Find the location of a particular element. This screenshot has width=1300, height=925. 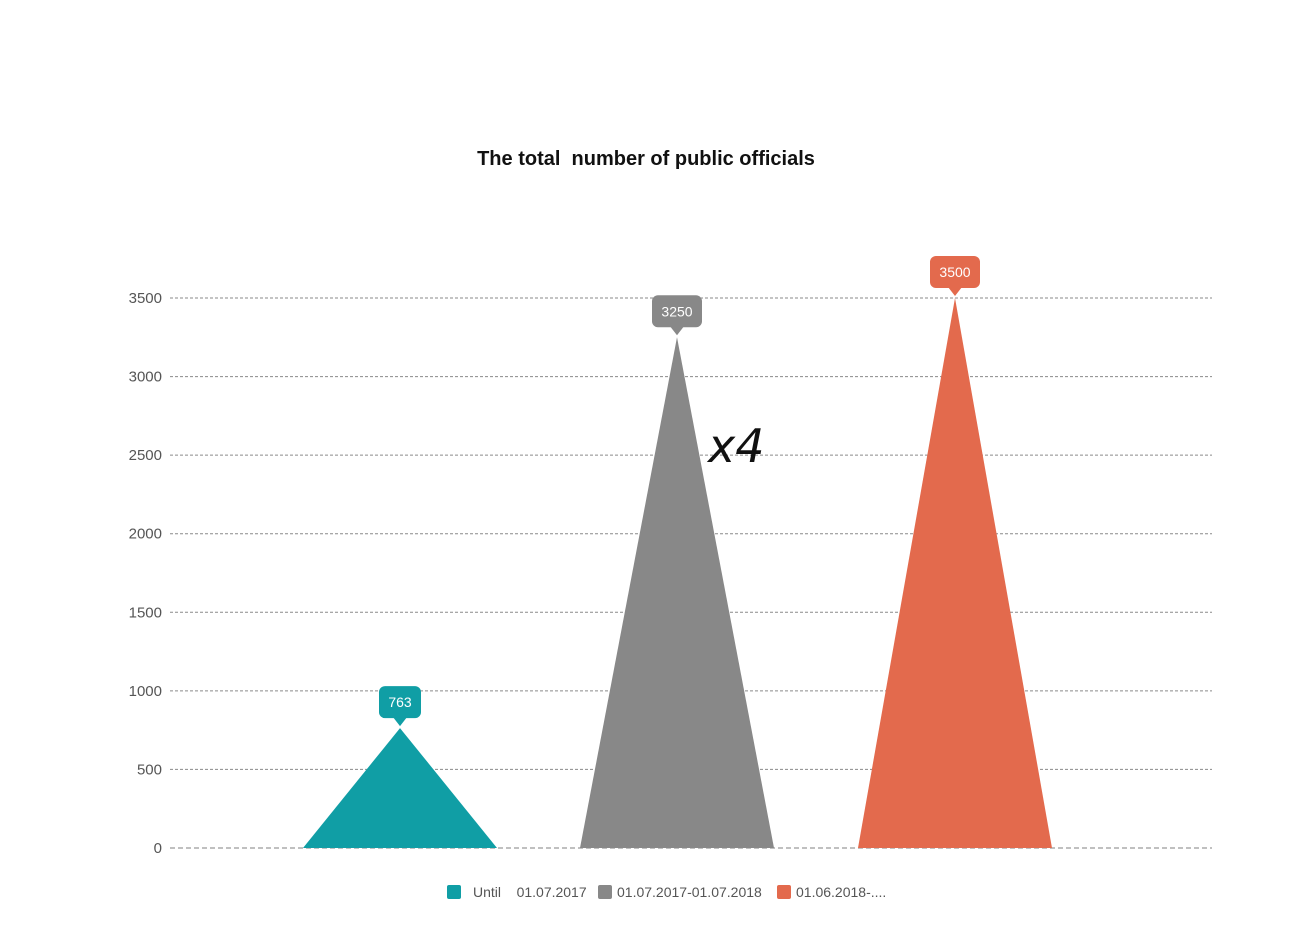

data-label: 3500 is located at coordinates (955, 276).